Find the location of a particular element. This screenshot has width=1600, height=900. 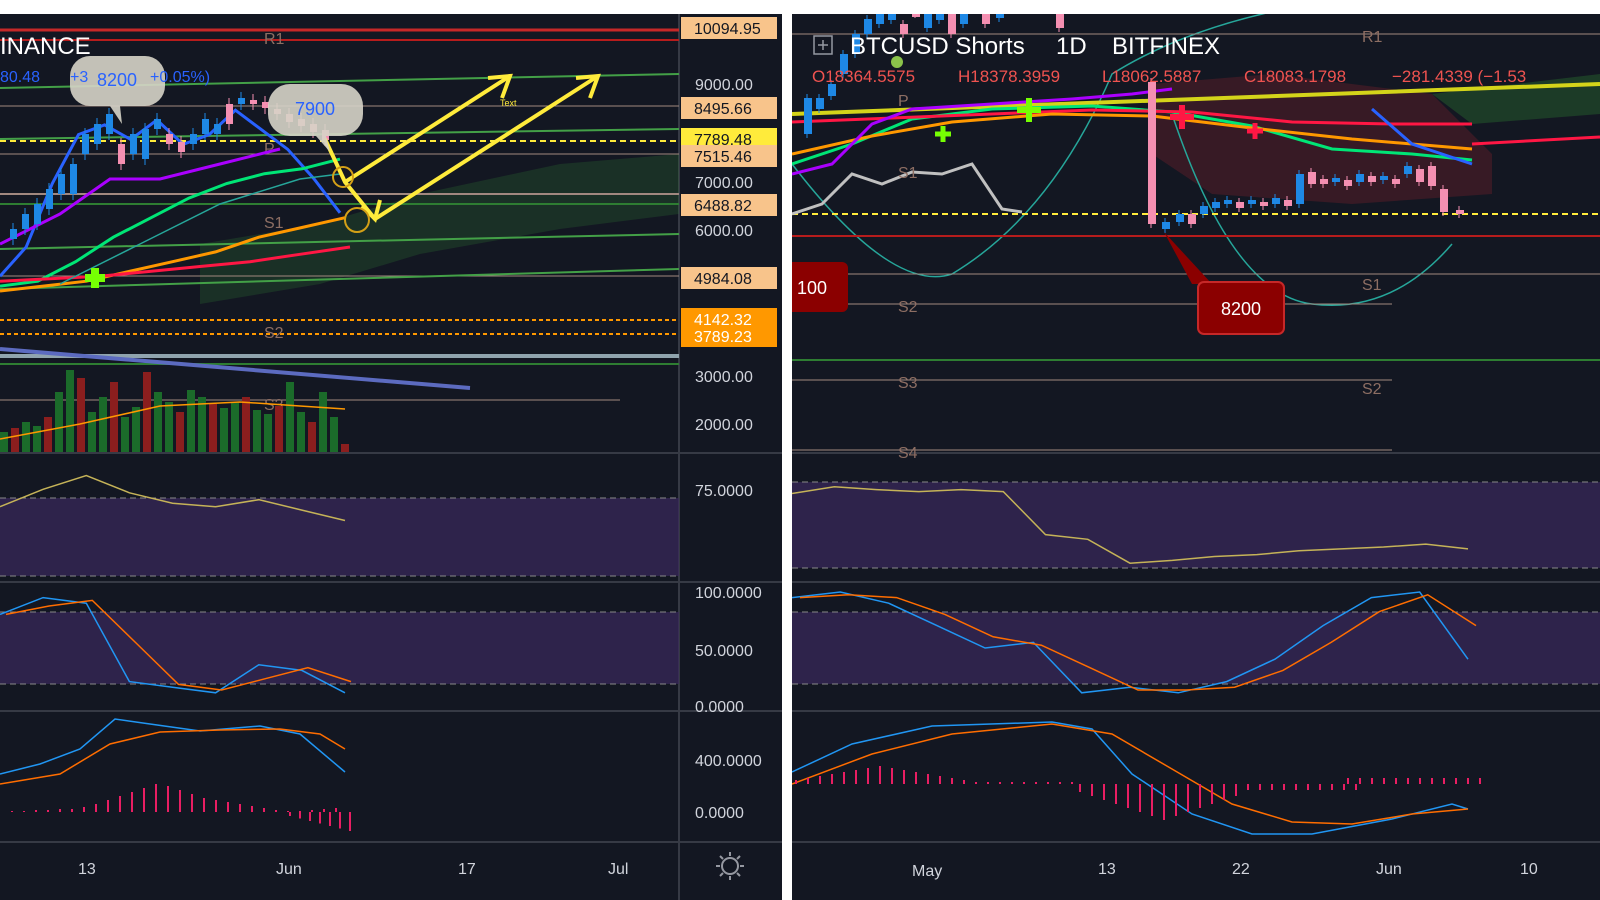

axis-tick-6000: 6000.00 is located at coordinates (724, 231).